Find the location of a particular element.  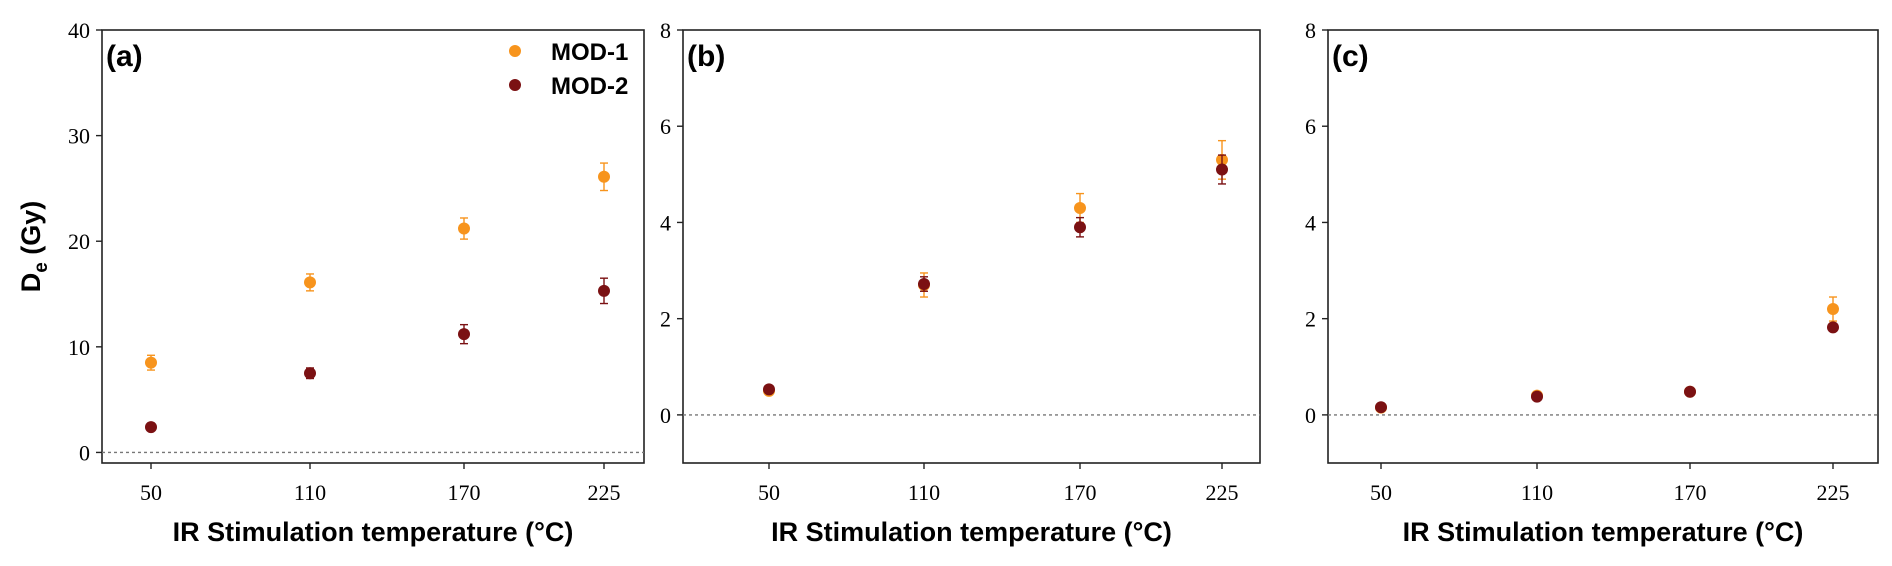

panel-label: (c) is located at coordinates (1350, 56).